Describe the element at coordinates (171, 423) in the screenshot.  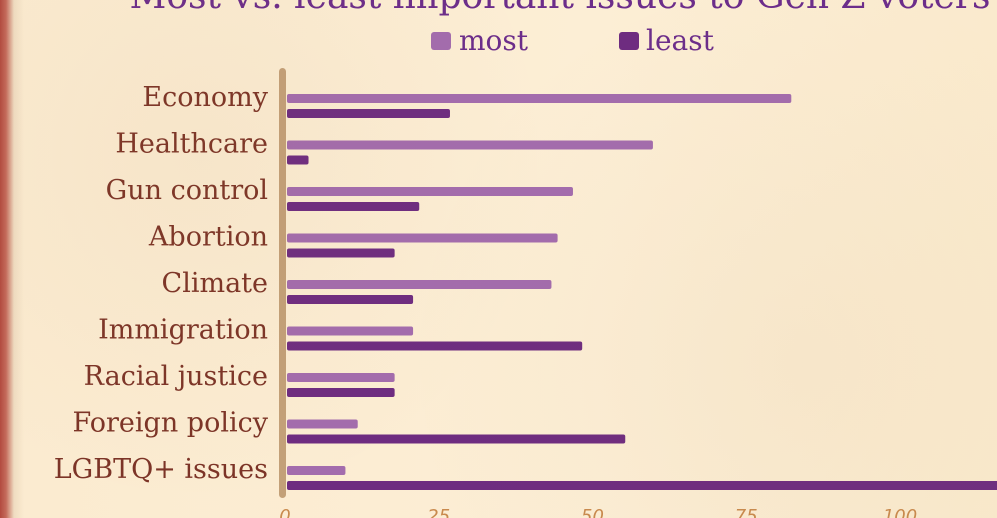
I see `category-label: Foreign policy` at that location.